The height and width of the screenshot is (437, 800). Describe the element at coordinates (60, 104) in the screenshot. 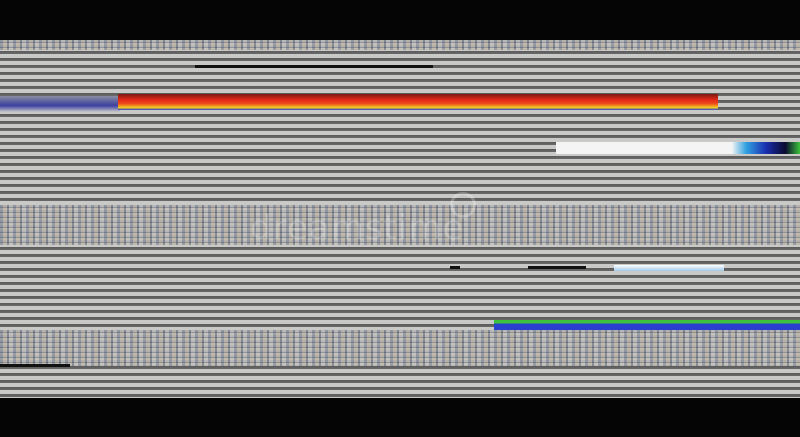

I see `glitch-fragment-left` at that location.